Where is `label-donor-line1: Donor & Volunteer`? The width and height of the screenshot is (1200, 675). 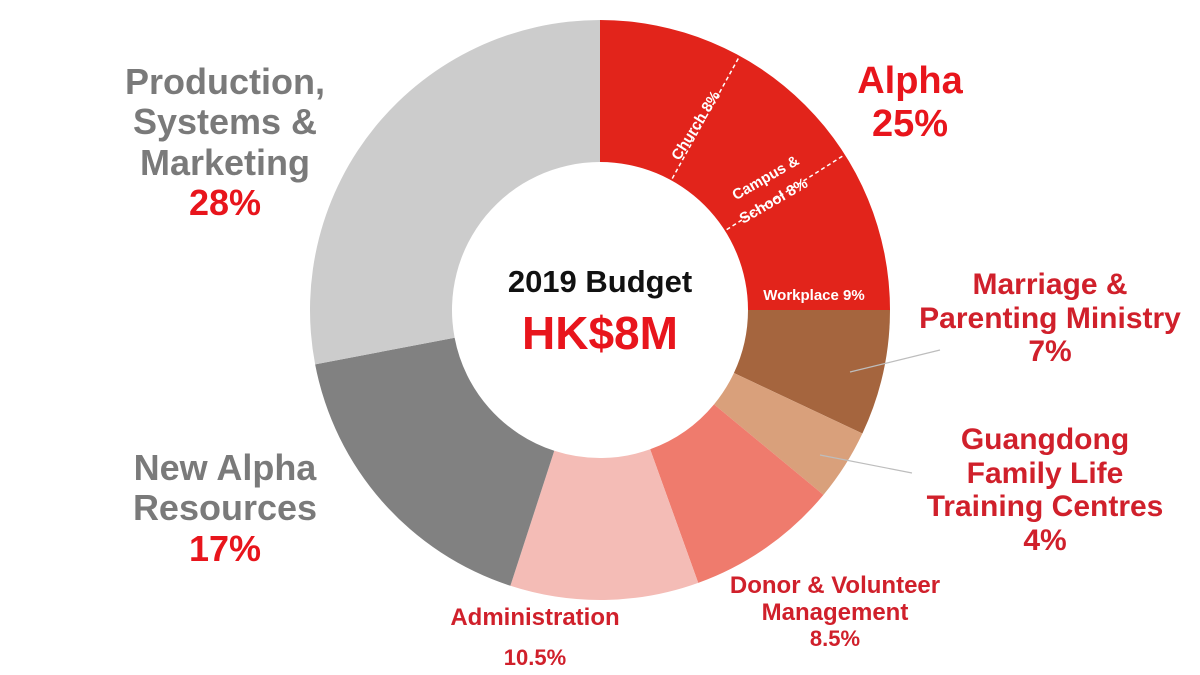
label-donor-line1: Donor & Volunteer is located at coordinates (835, 585).